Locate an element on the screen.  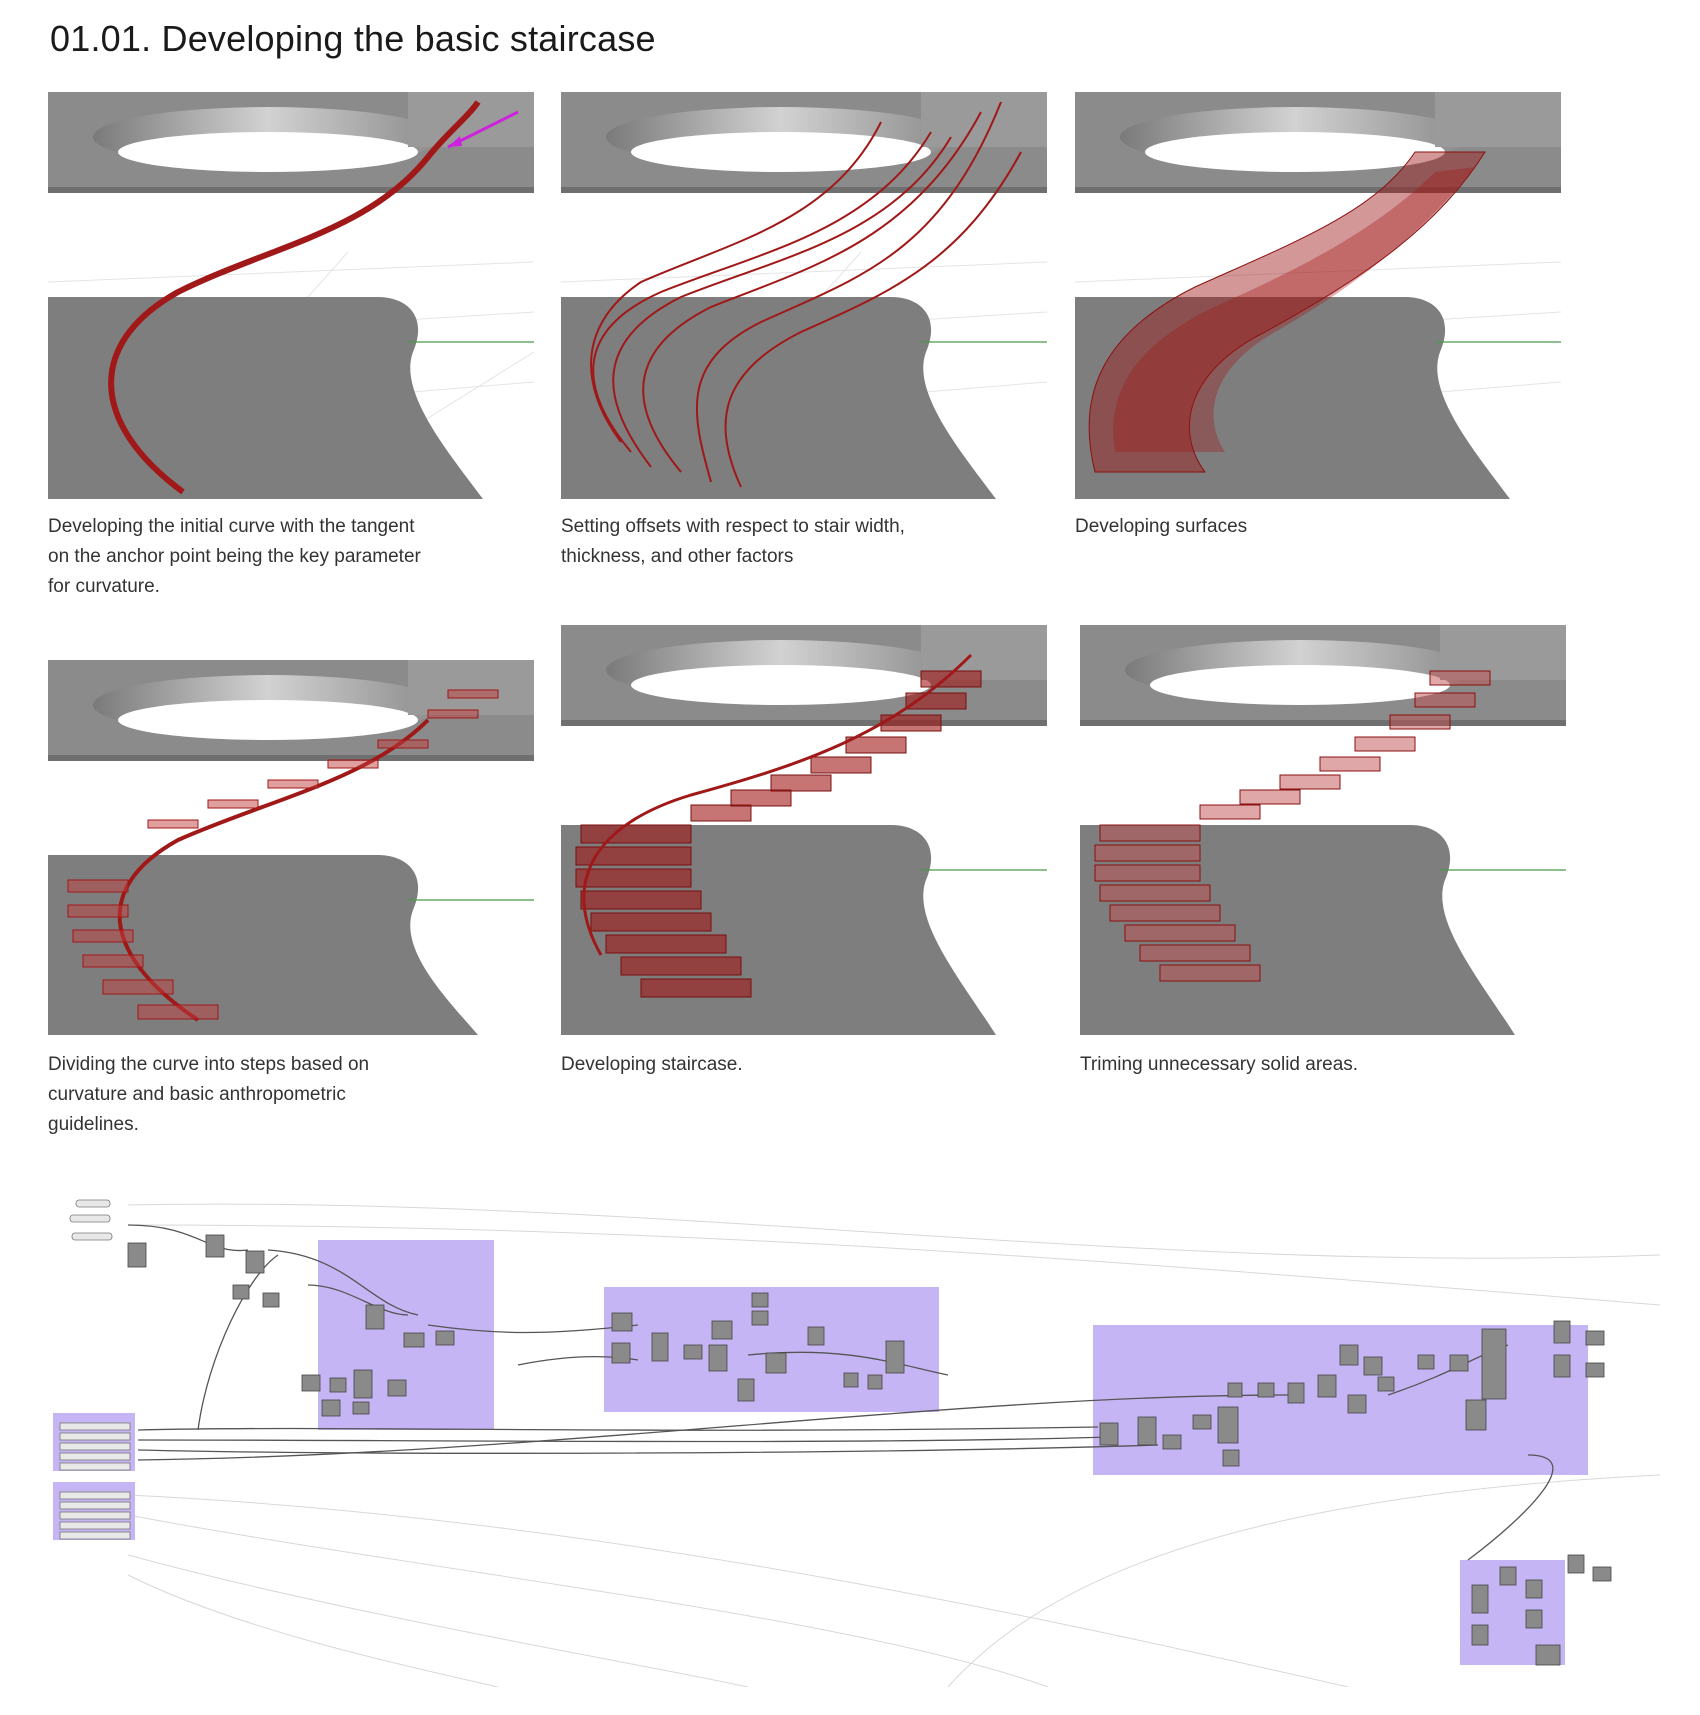
render-surfaces is located at coordinates (1318, 295).